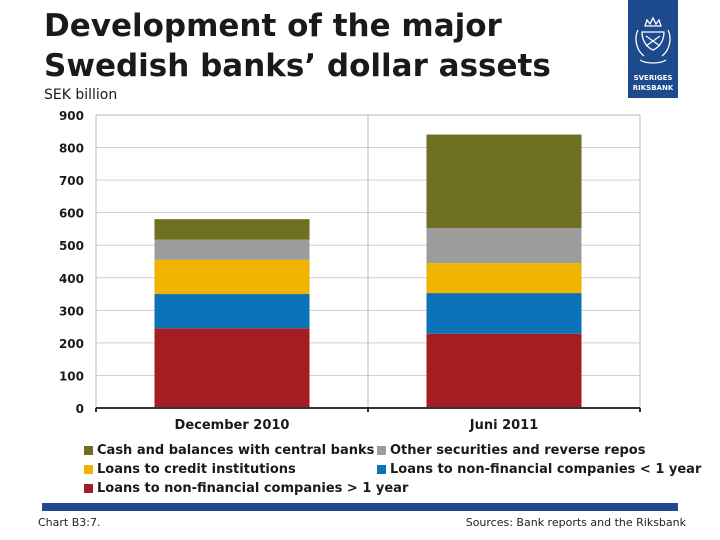  I want to click on legend-item: Loans to credit institutions, so click(190, 469).